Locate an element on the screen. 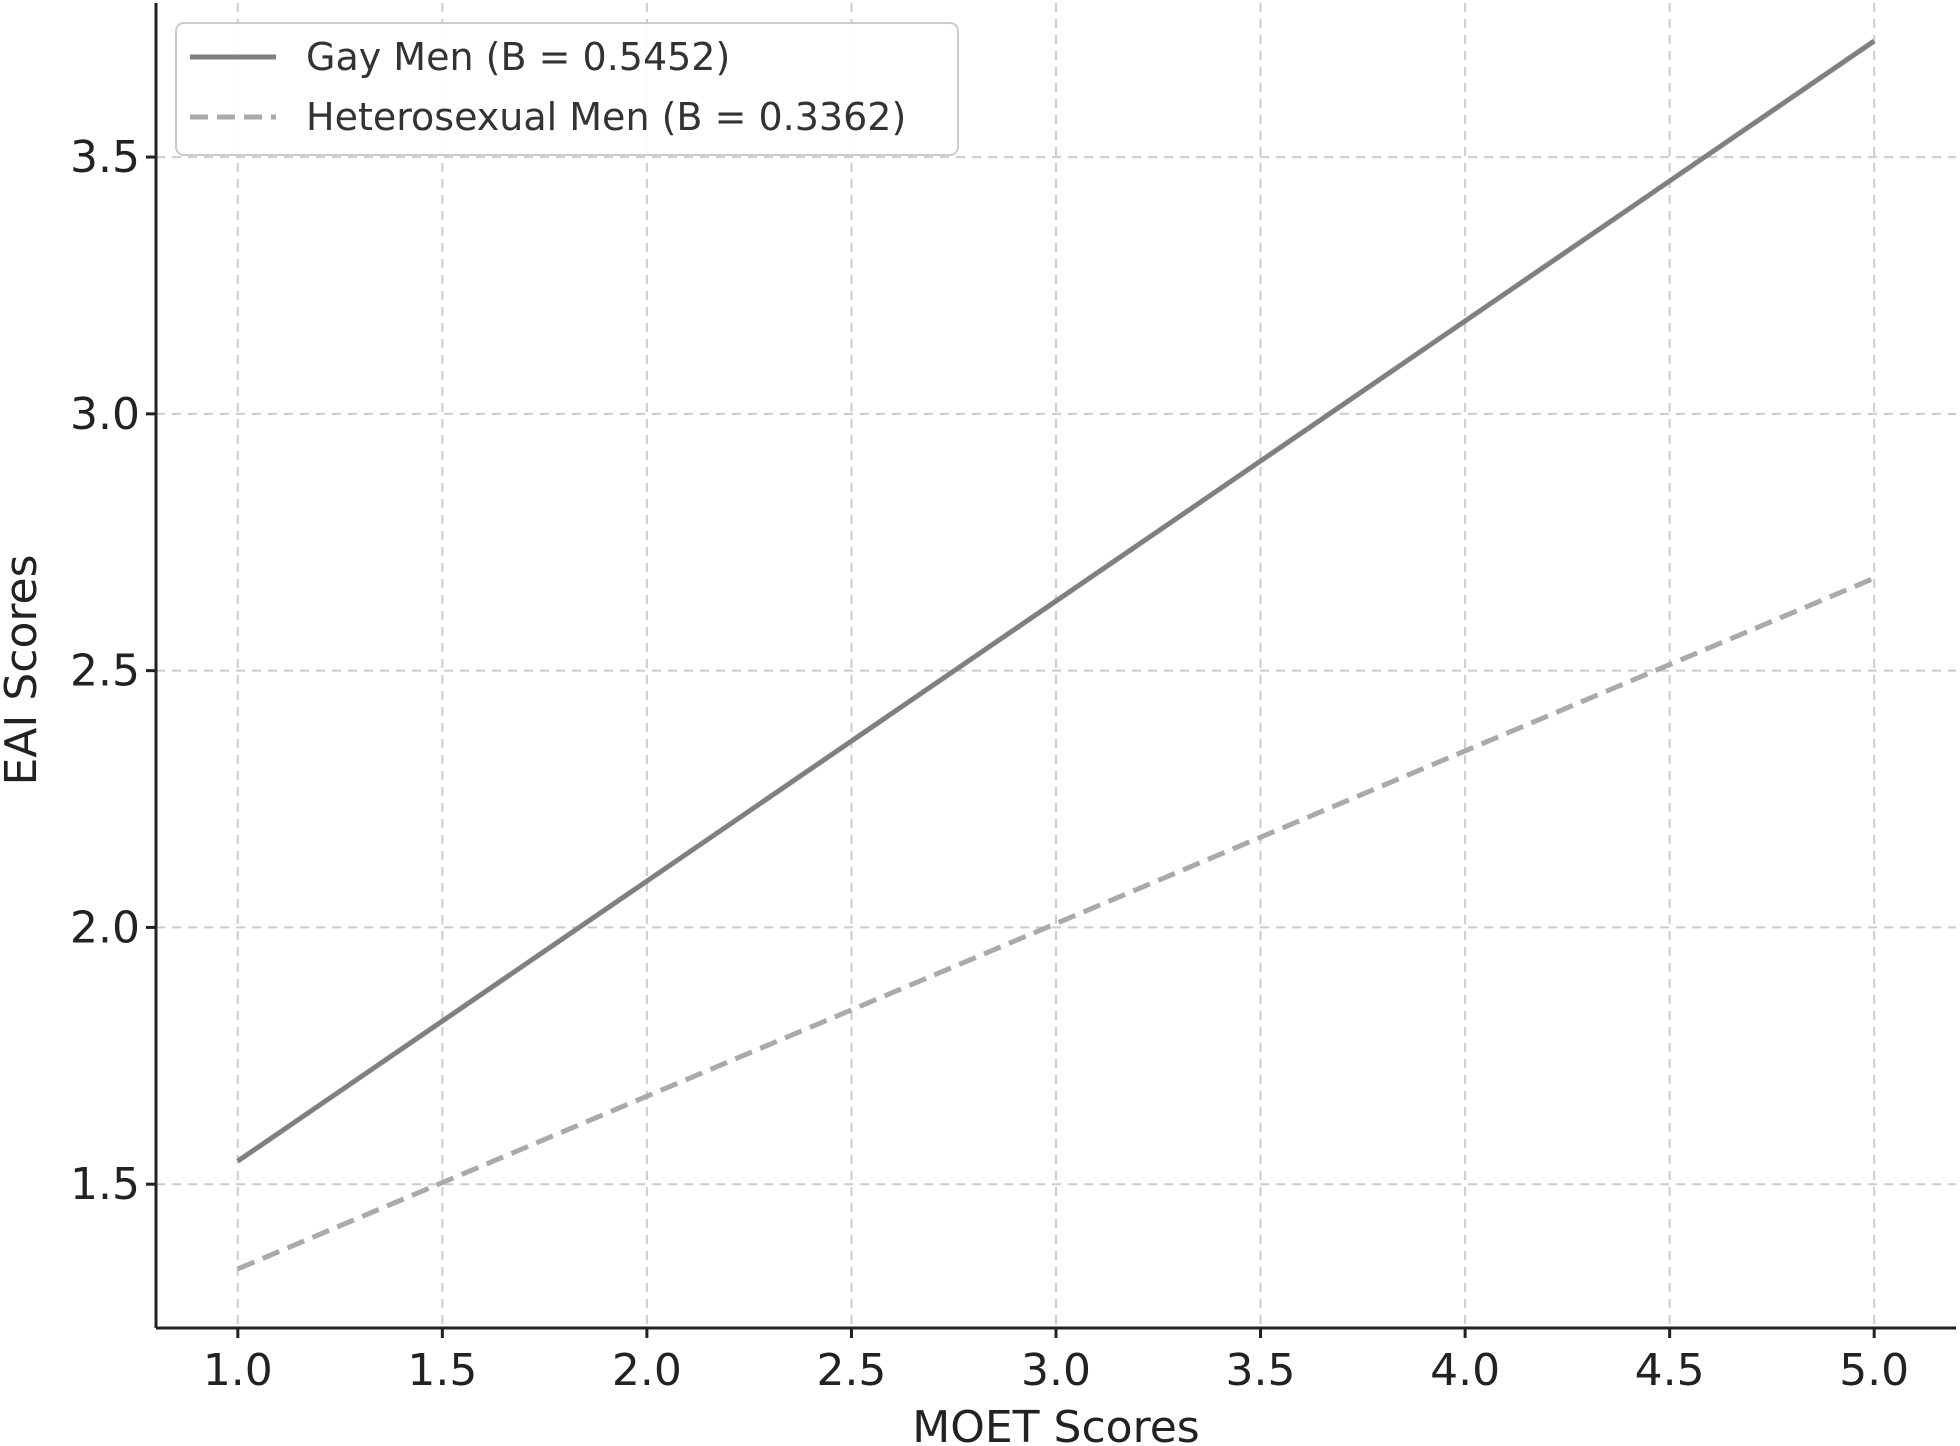 This screenshot has width=1960, height=1446. y-axis-title: EAI Scores is located at coordinates (23, 669).